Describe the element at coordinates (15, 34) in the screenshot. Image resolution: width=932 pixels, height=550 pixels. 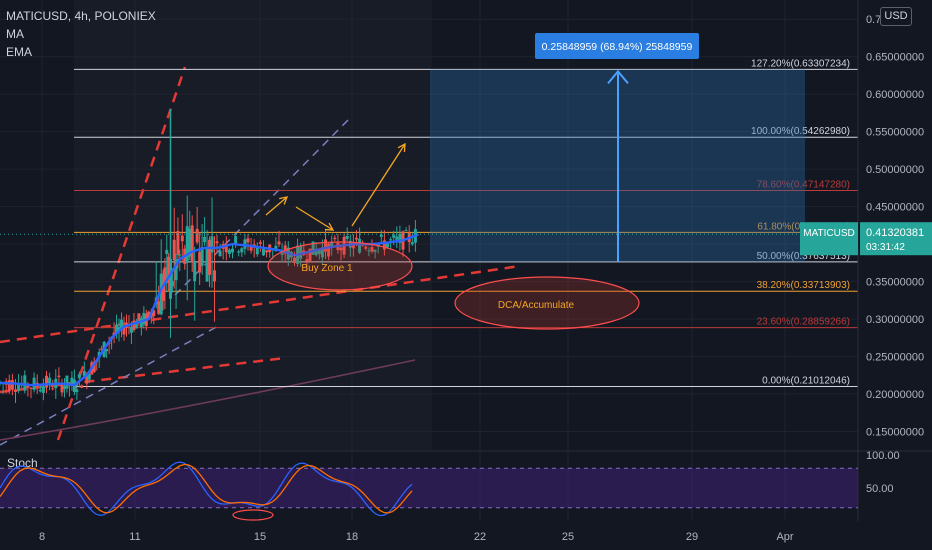
I see `indicator-ma-label: MA` at that location.